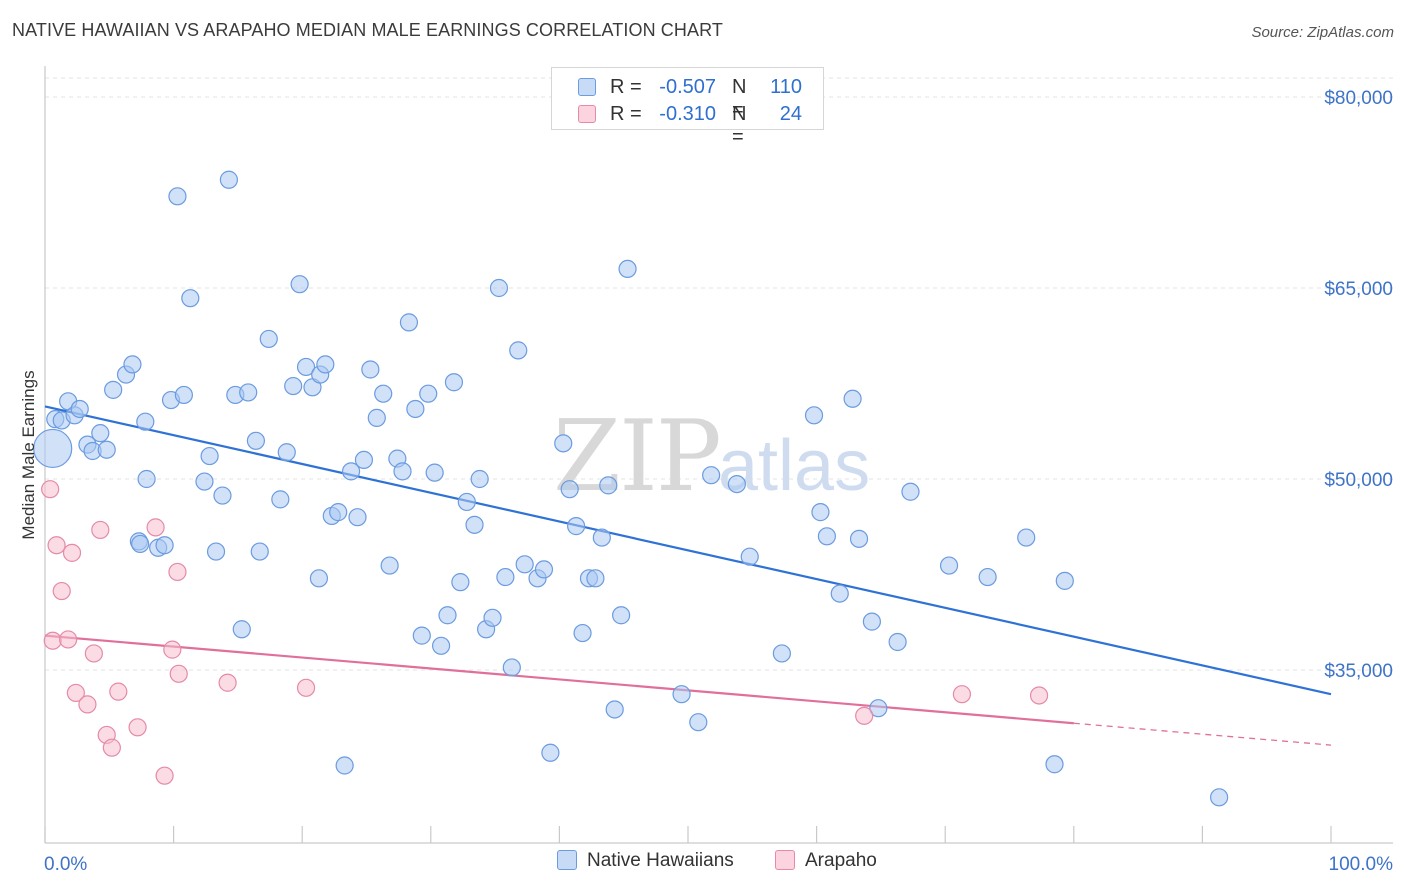 The width and height of the screenshot is (1406, 892). I want to click on x-tick-label: 0.0%, so click(65, 864).